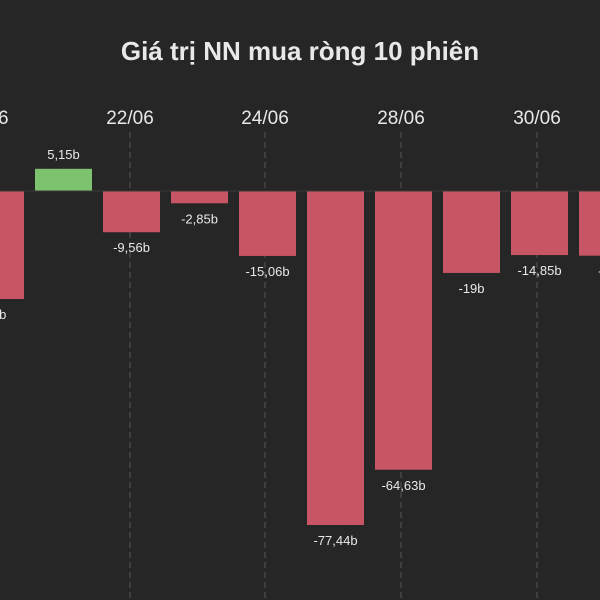 This screenshot has width=600, height=600. I want to click on data-label: -19b, so click(471, 288).